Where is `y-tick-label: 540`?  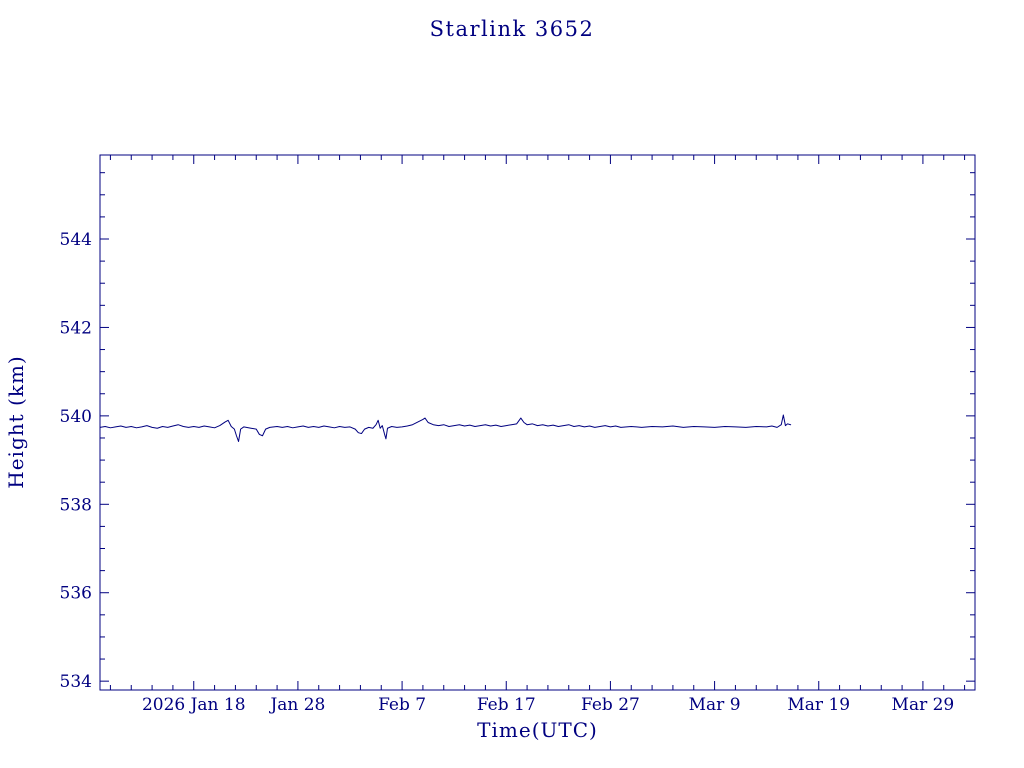
y-tick-label: 540 is located at coordinates (76, 417).